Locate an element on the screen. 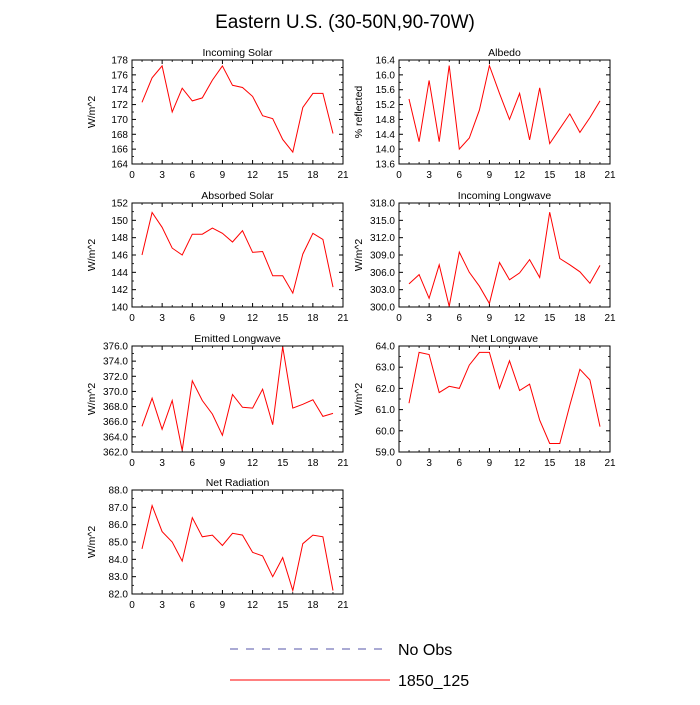  panel-title: Net Radiation is located at coordinates (238, 483).